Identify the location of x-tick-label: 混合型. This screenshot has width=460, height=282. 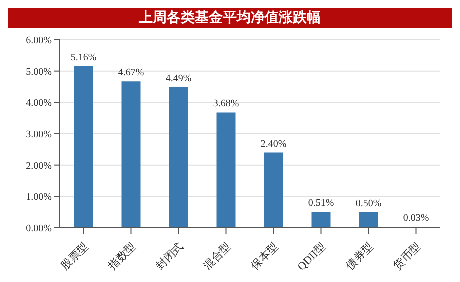
(217, 256).